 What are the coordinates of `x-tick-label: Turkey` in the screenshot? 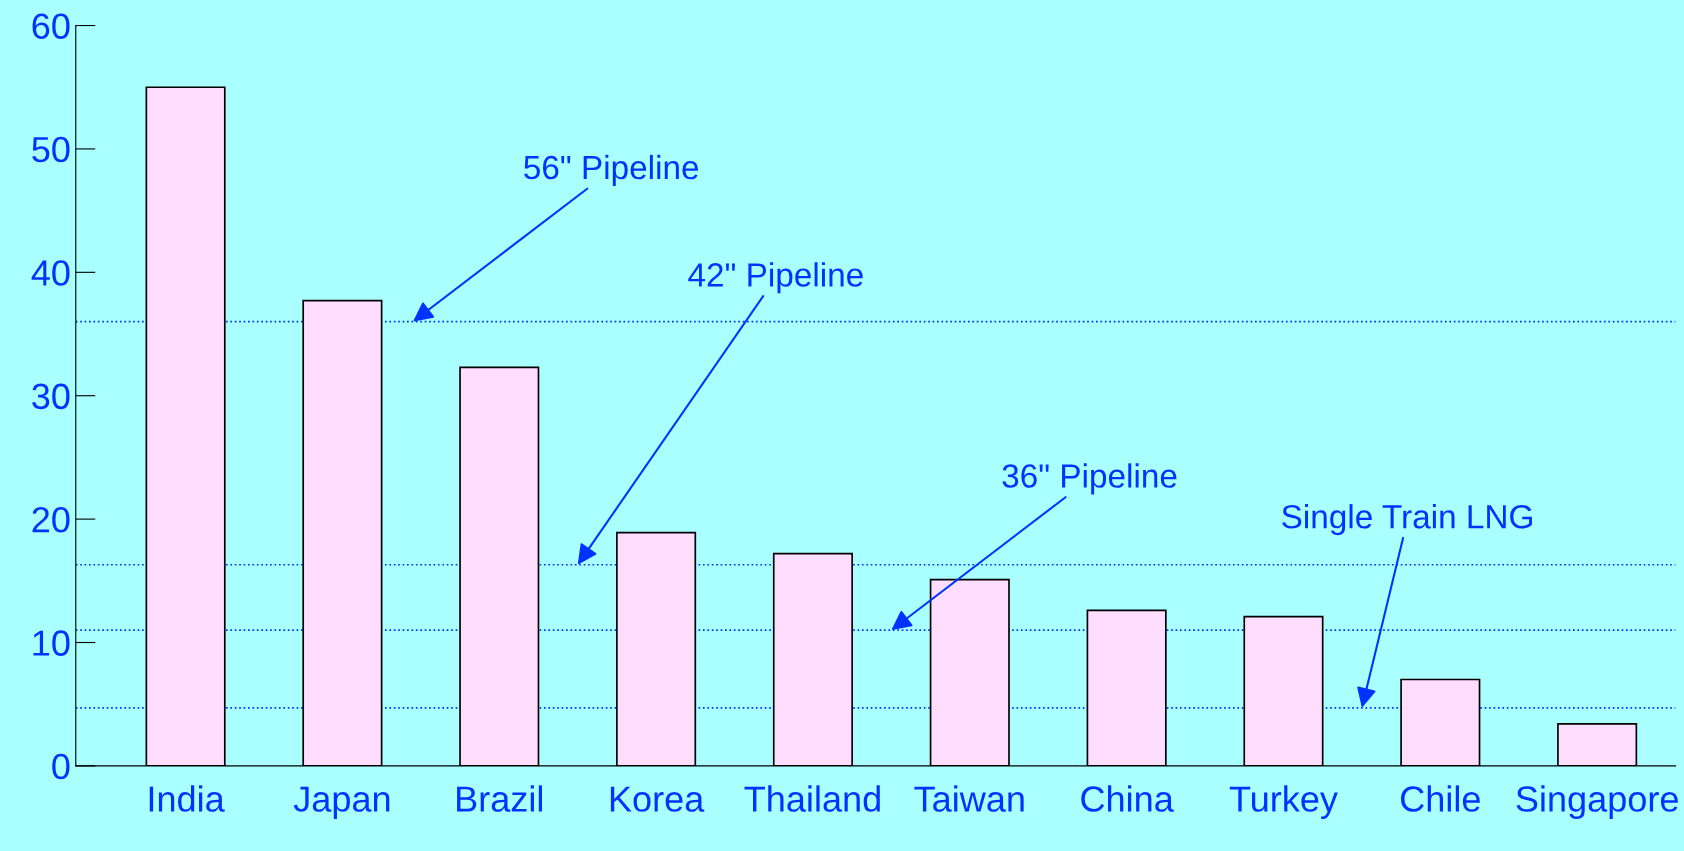 It's located at (1283, 802).